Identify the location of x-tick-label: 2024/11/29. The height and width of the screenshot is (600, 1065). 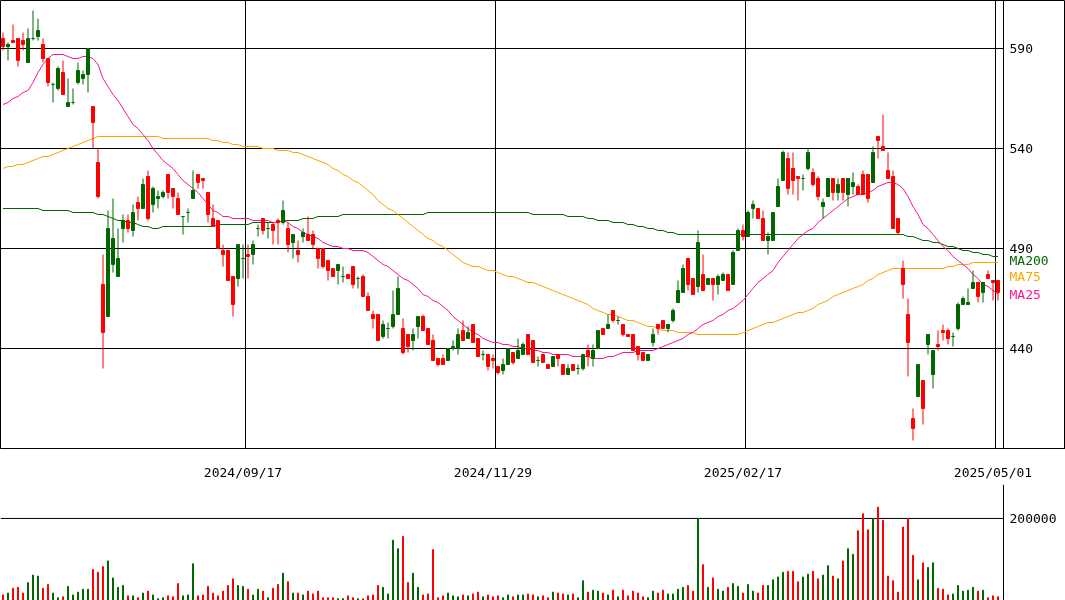
(493, 472).